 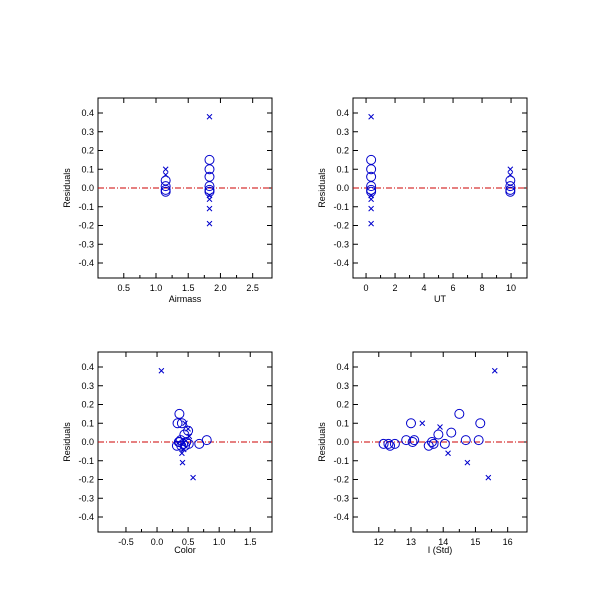 I want to click on x-tick-label: 2.0, so click(x=220, y=288).